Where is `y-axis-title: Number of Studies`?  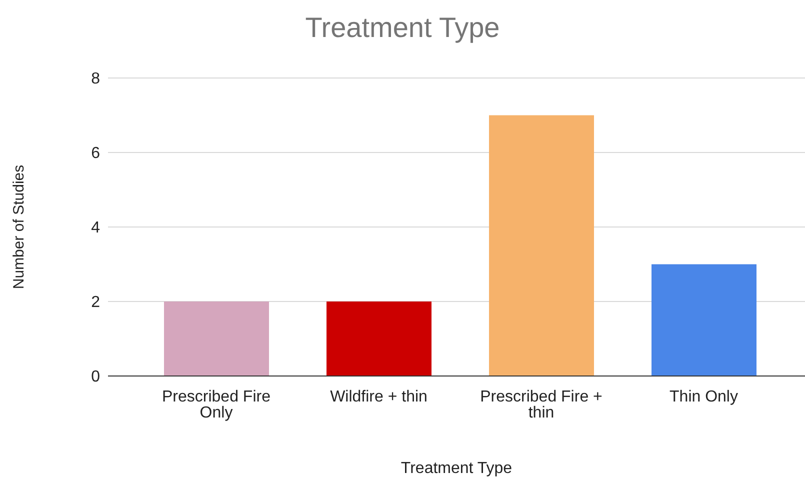
y-axis-title: Number of Studies is located at coordinates (19, 227).